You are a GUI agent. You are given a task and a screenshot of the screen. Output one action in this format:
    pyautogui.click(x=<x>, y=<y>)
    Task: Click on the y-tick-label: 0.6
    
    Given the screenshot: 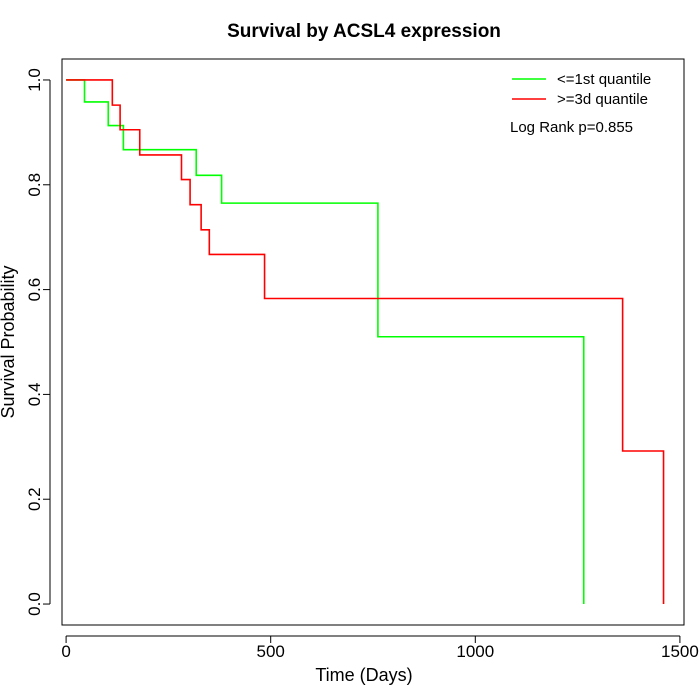 What is the action you would take?
    pyautogui.click(x=34, y=290)
    